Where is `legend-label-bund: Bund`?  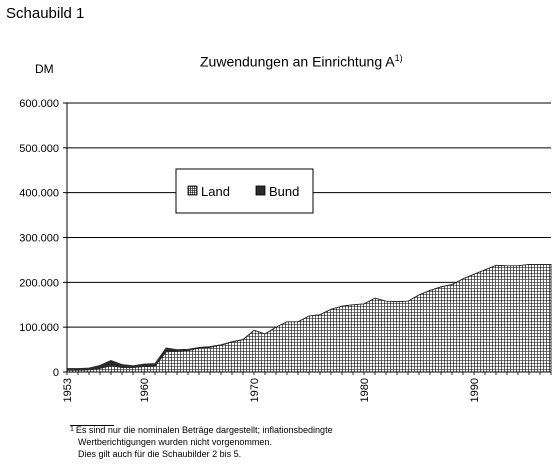
legend-label-bund: Bund is located at coordinates (284, 191).